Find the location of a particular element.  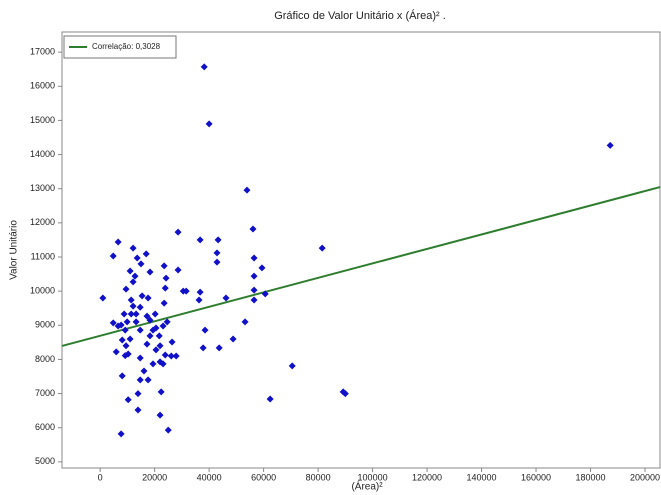

y-tick-label: 16000 is located at coordinates (42, 86).